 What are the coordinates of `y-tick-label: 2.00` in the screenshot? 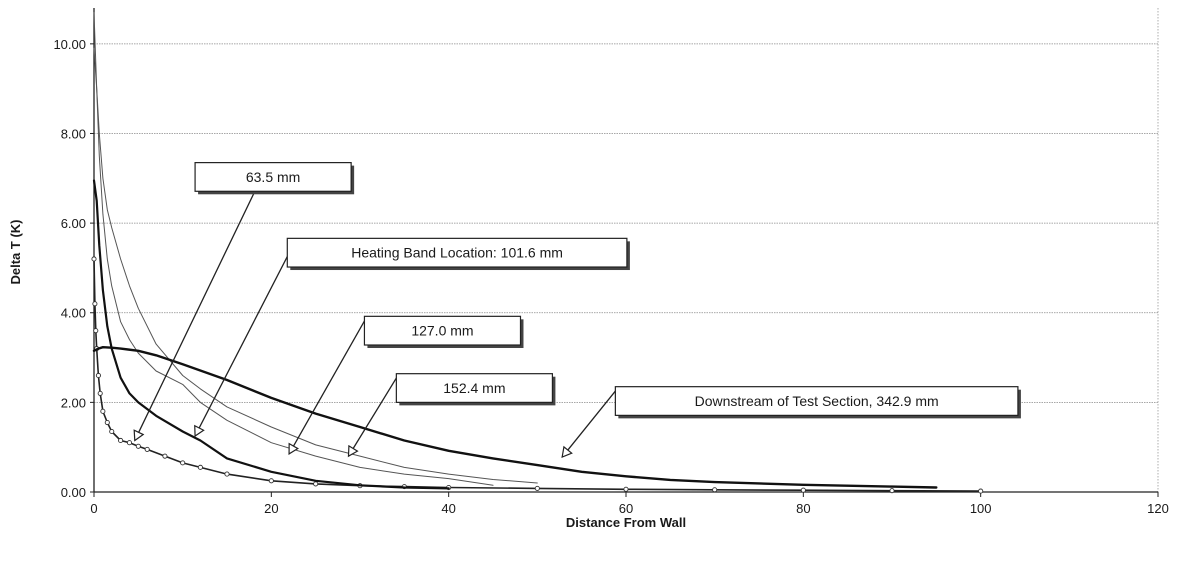 It's located at (73, 402).